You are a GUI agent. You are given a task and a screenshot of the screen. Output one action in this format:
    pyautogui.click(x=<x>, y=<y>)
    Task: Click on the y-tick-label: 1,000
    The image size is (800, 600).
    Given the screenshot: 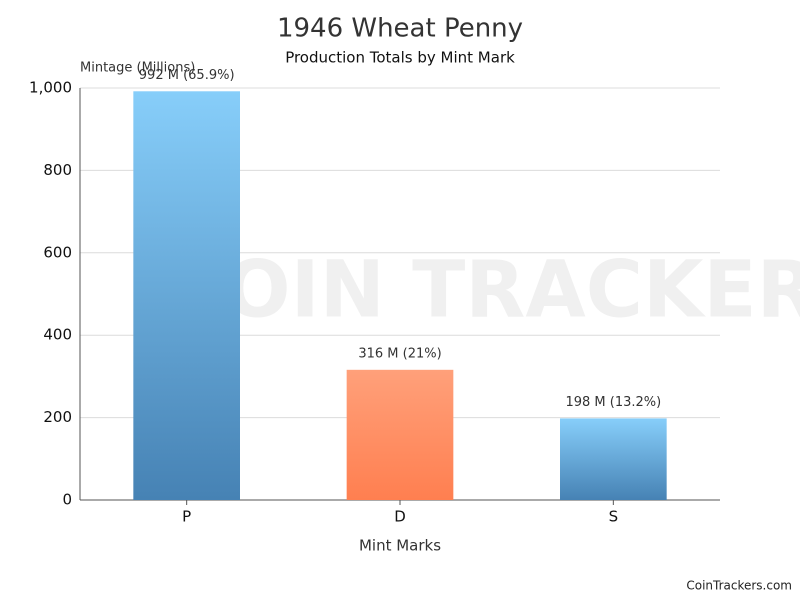 What is the action you would take?
    pyautogui.click(x=50, y=88)
    